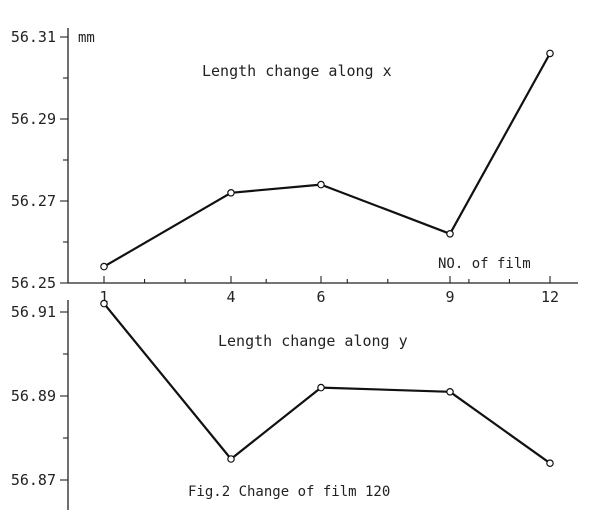 This screenshot has height=514, width=591. What do you see at coordinates (33, 480) in the screenshot?
I see `bottom-y-tick-label: 56.87` at bounding box center [33, 480].